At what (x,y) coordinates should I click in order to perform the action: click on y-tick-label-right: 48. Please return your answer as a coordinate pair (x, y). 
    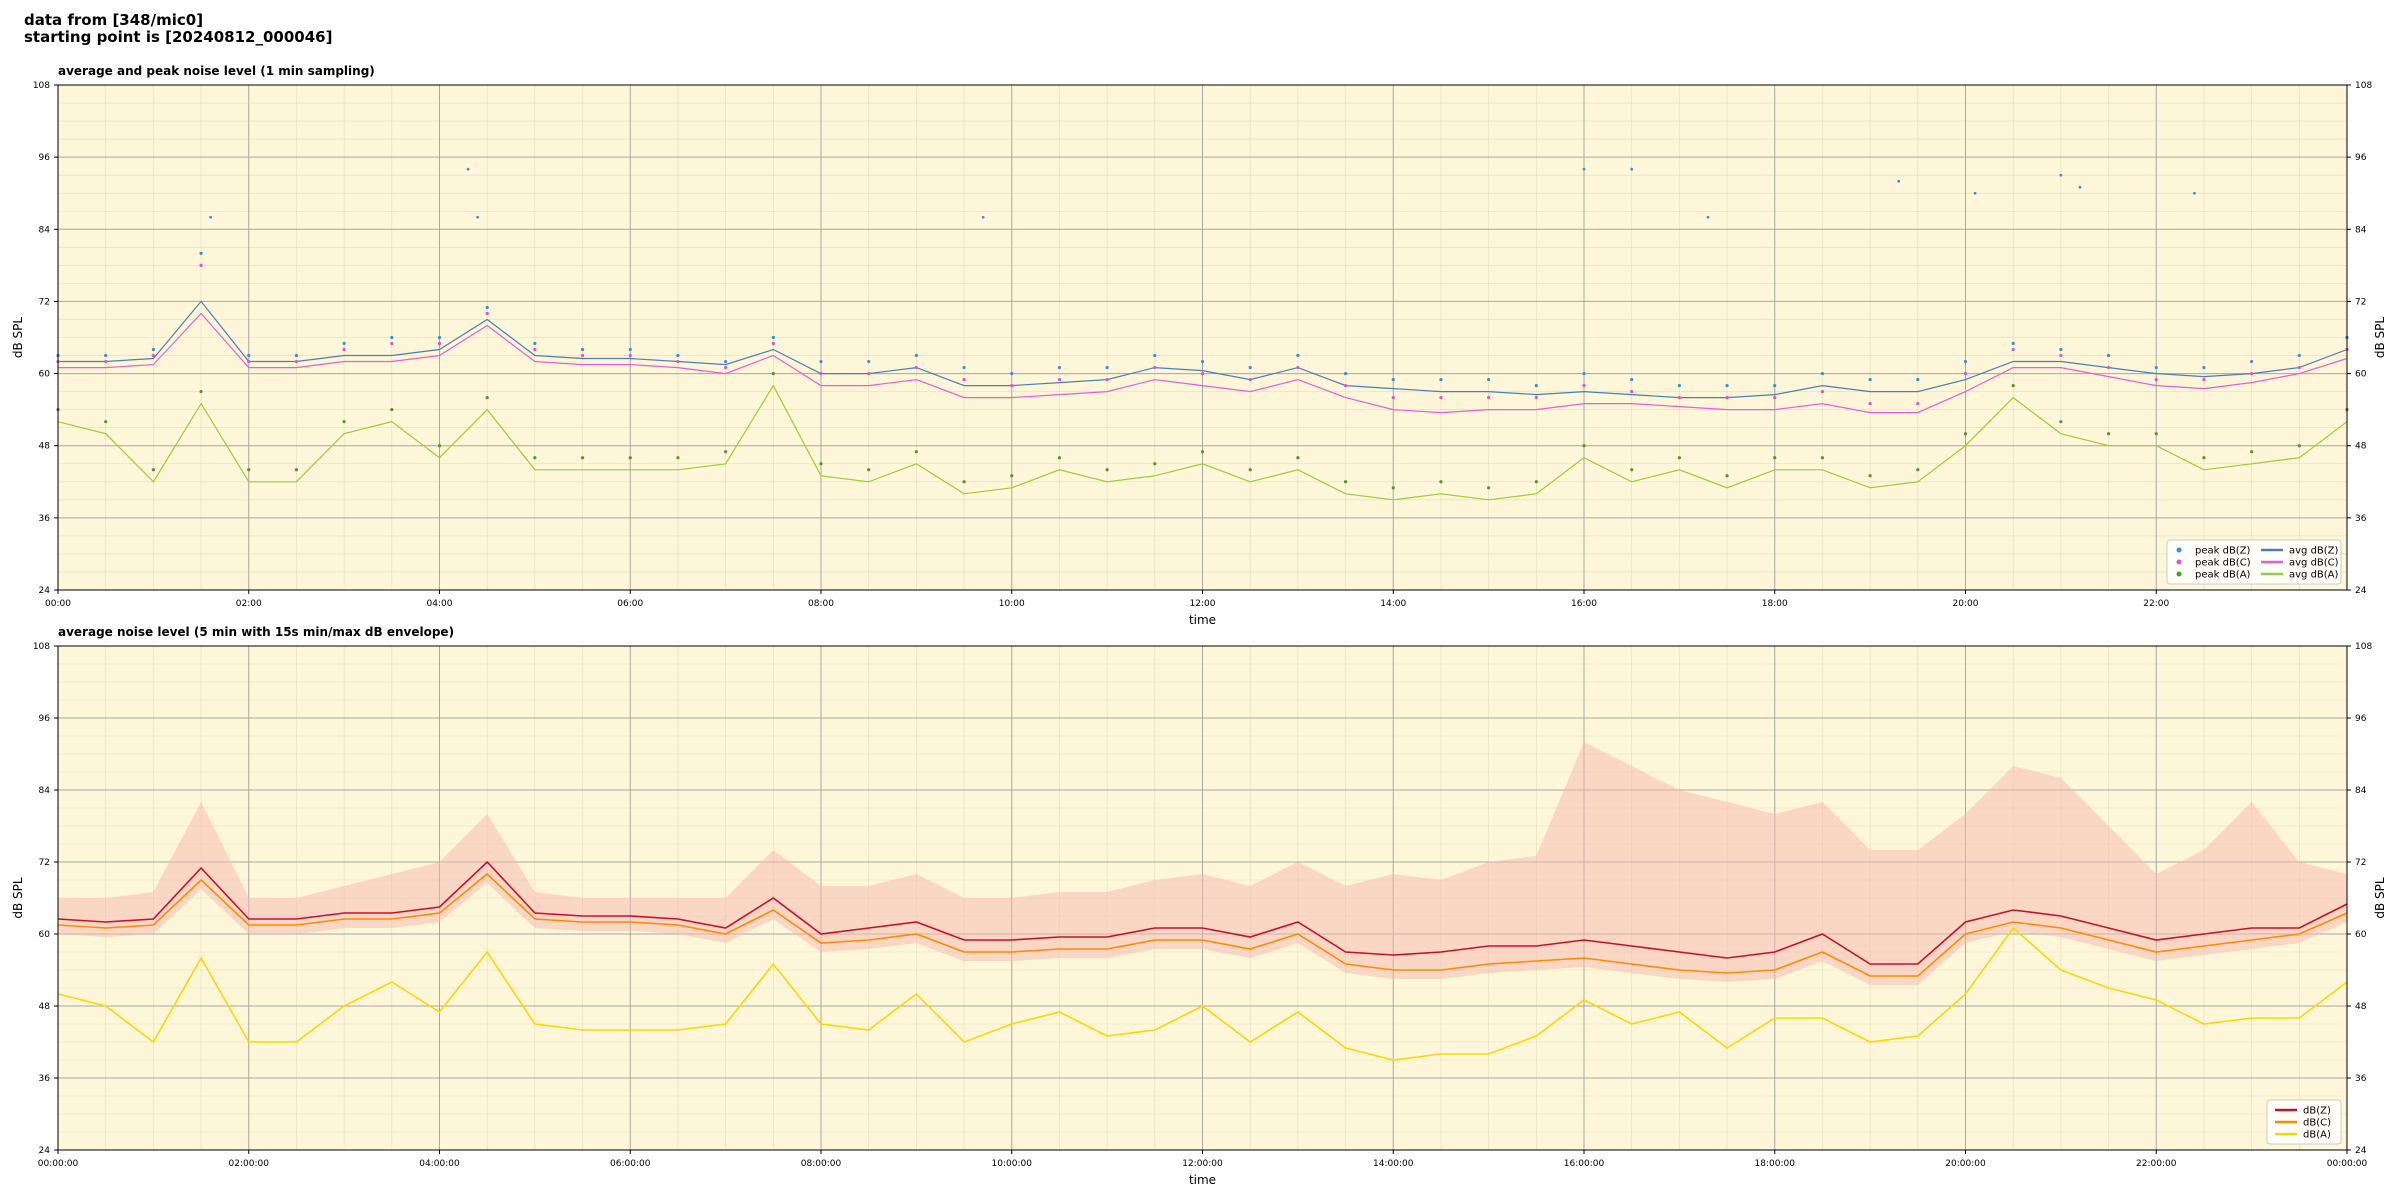
    Looking at the image, I should click on (2361, 1007).